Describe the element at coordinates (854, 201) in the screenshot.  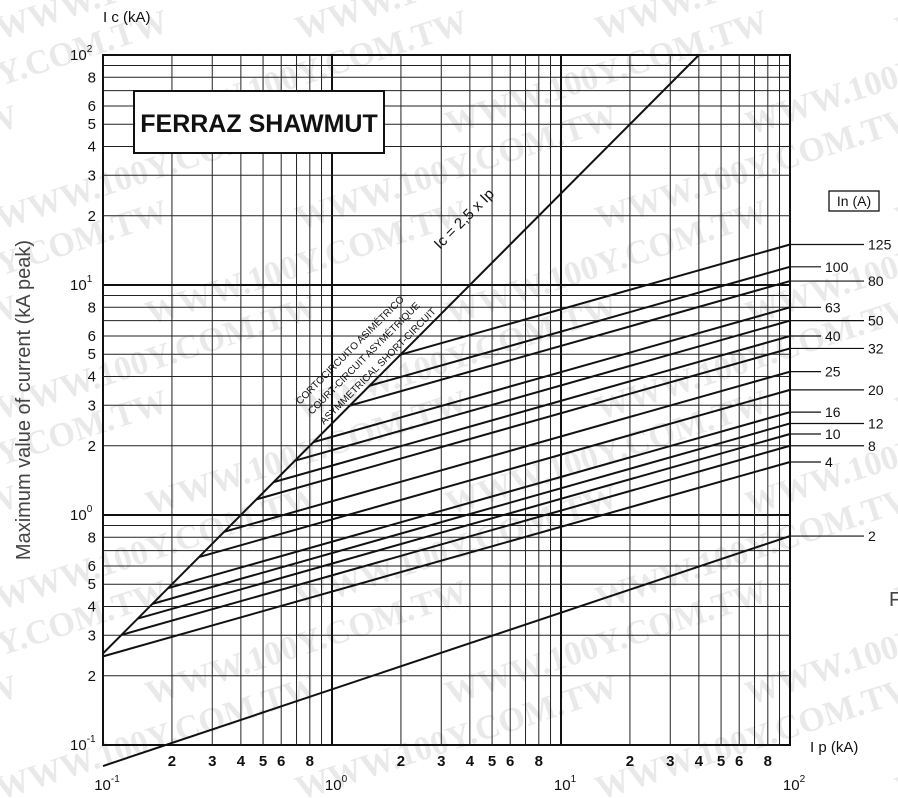
I see `legend-title-box` at that location.